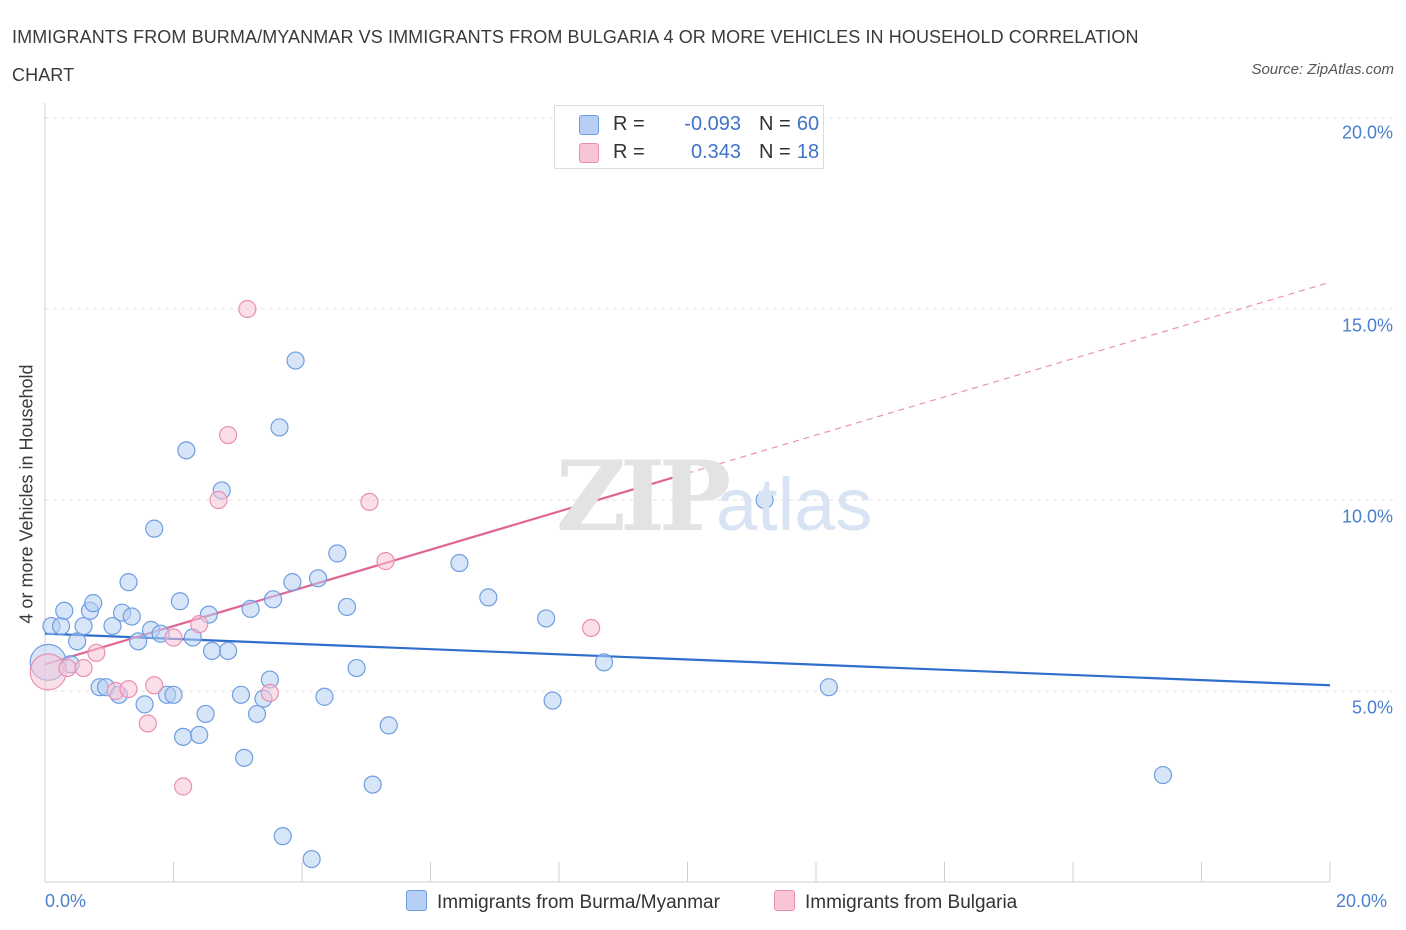  I want to click on y-tick-label-5: 5.0%, so click(1372, 707).